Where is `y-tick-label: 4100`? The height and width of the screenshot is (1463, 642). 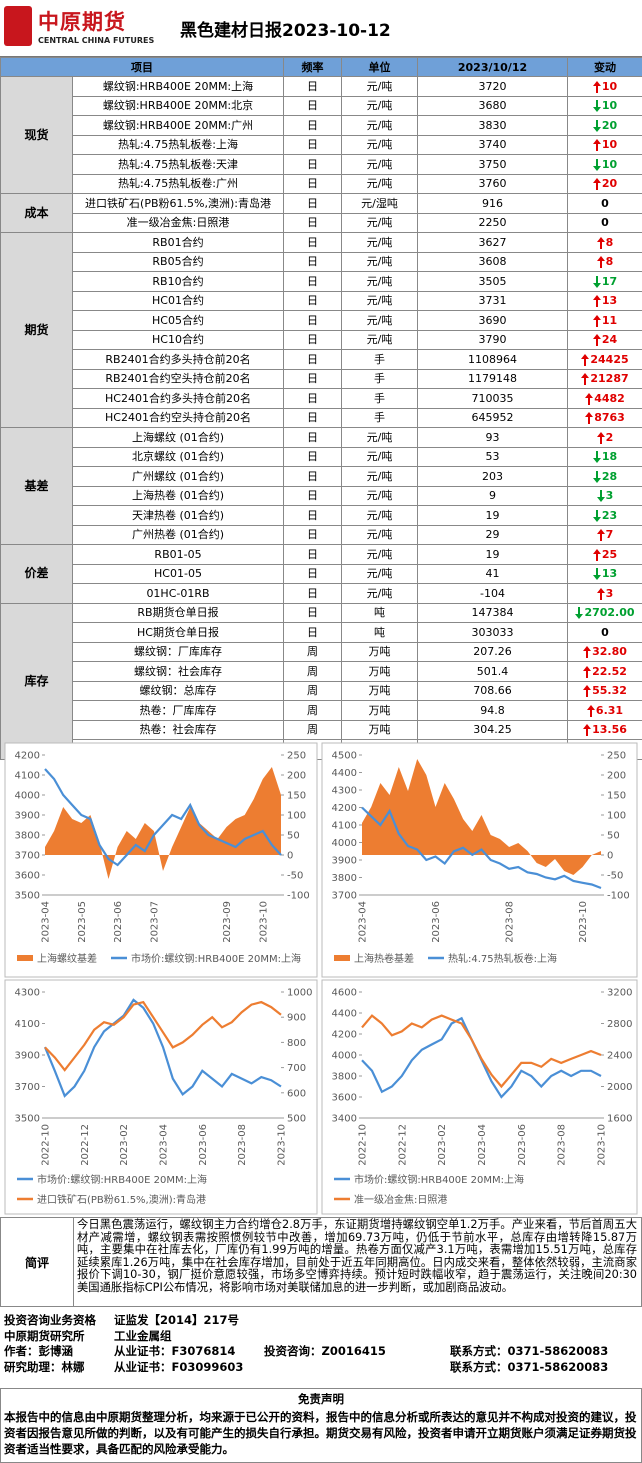
y-tick-label: 4100 is located at coordinates (344, 826).